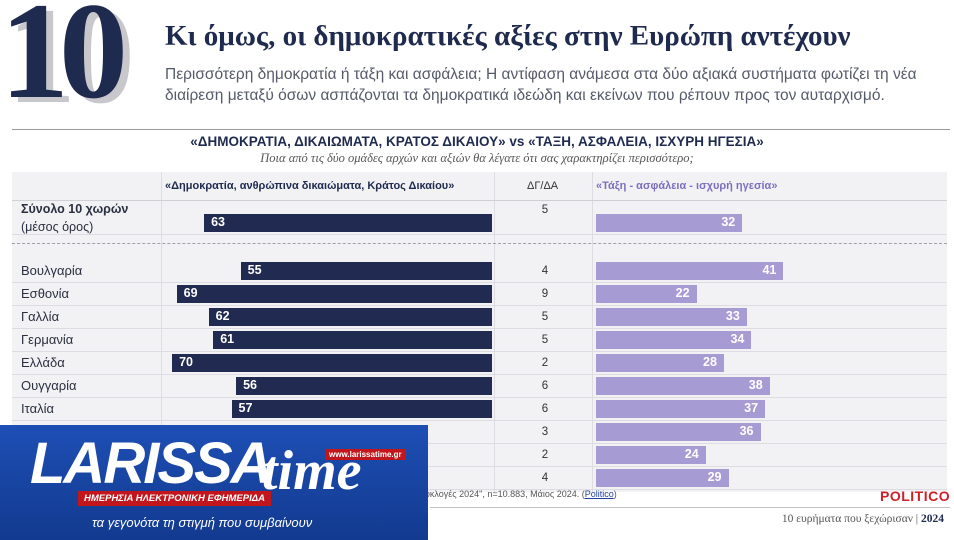  What do you see at coordinates (254, 270) in the screenshot?
I see `bar-democracy-label: 55` at bounding box center [254, 270].